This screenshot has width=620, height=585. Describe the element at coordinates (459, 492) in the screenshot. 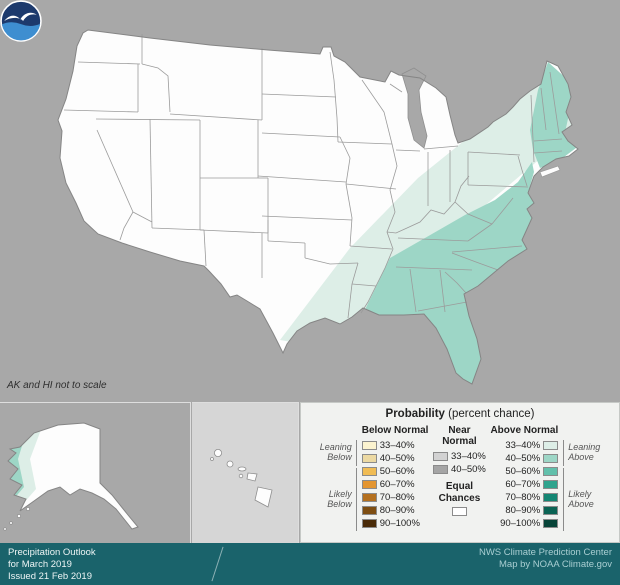

I see `equal-chances-label: Equal Chances` at that location.